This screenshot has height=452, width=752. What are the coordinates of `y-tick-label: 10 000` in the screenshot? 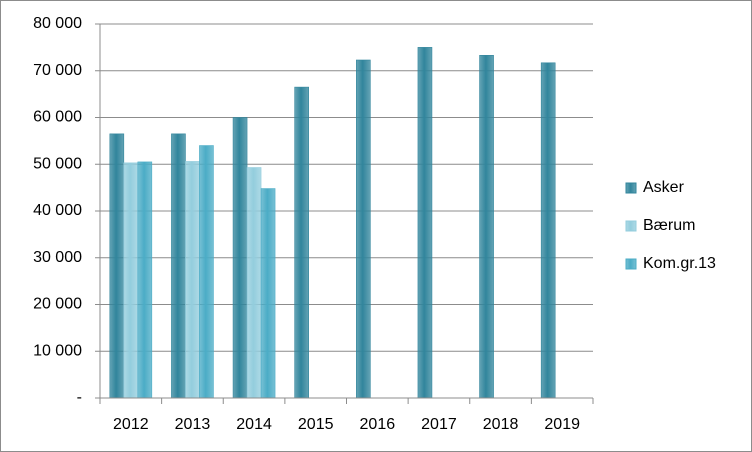 It's located at (57, 350).